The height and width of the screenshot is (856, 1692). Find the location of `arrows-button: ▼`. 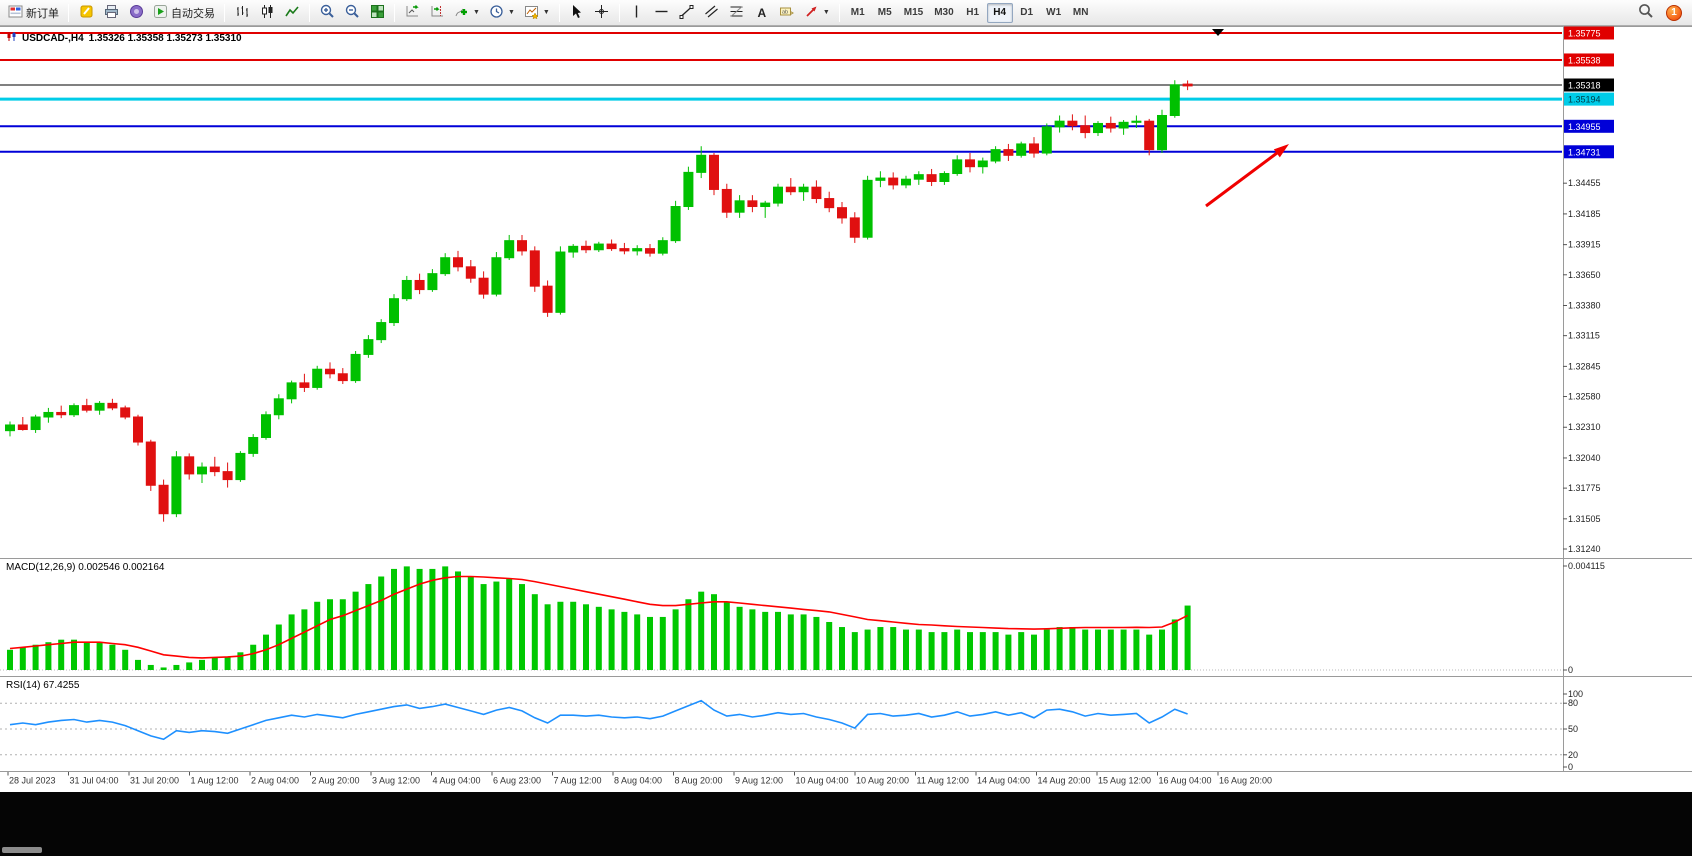

arrows-button: ▼ is located at coordinates (817, 13).